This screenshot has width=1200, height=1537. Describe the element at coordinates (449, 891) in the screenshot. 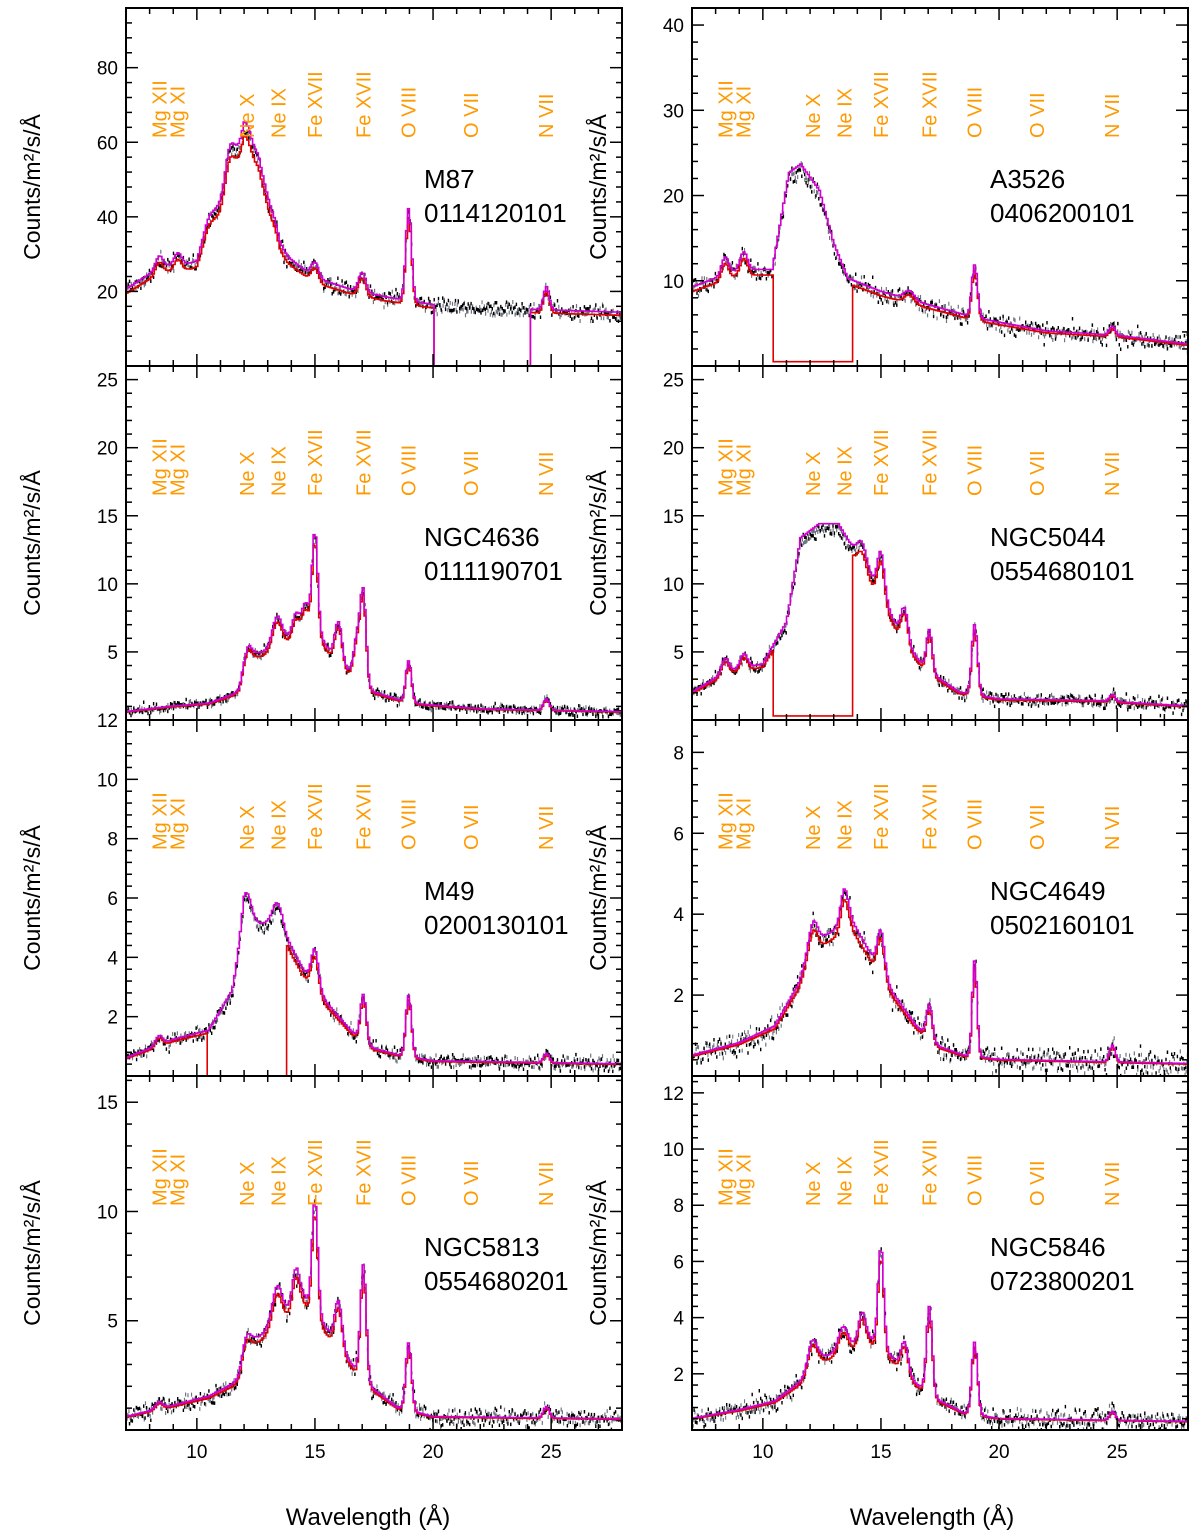

I see `object-name: M49` at that location.